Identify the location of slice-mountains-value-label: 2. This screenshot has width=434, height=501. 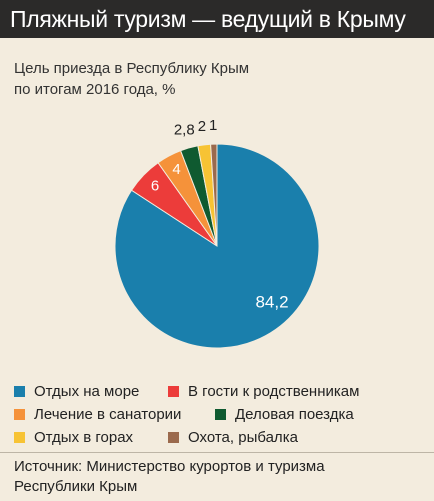
(202, 126).